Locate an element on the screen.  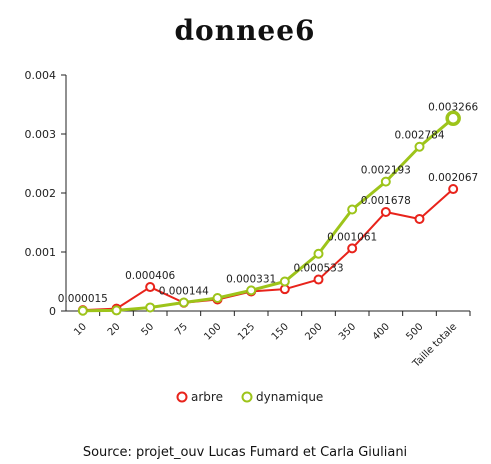
legend: arbre dynamique is located at coordinates (250, 397).